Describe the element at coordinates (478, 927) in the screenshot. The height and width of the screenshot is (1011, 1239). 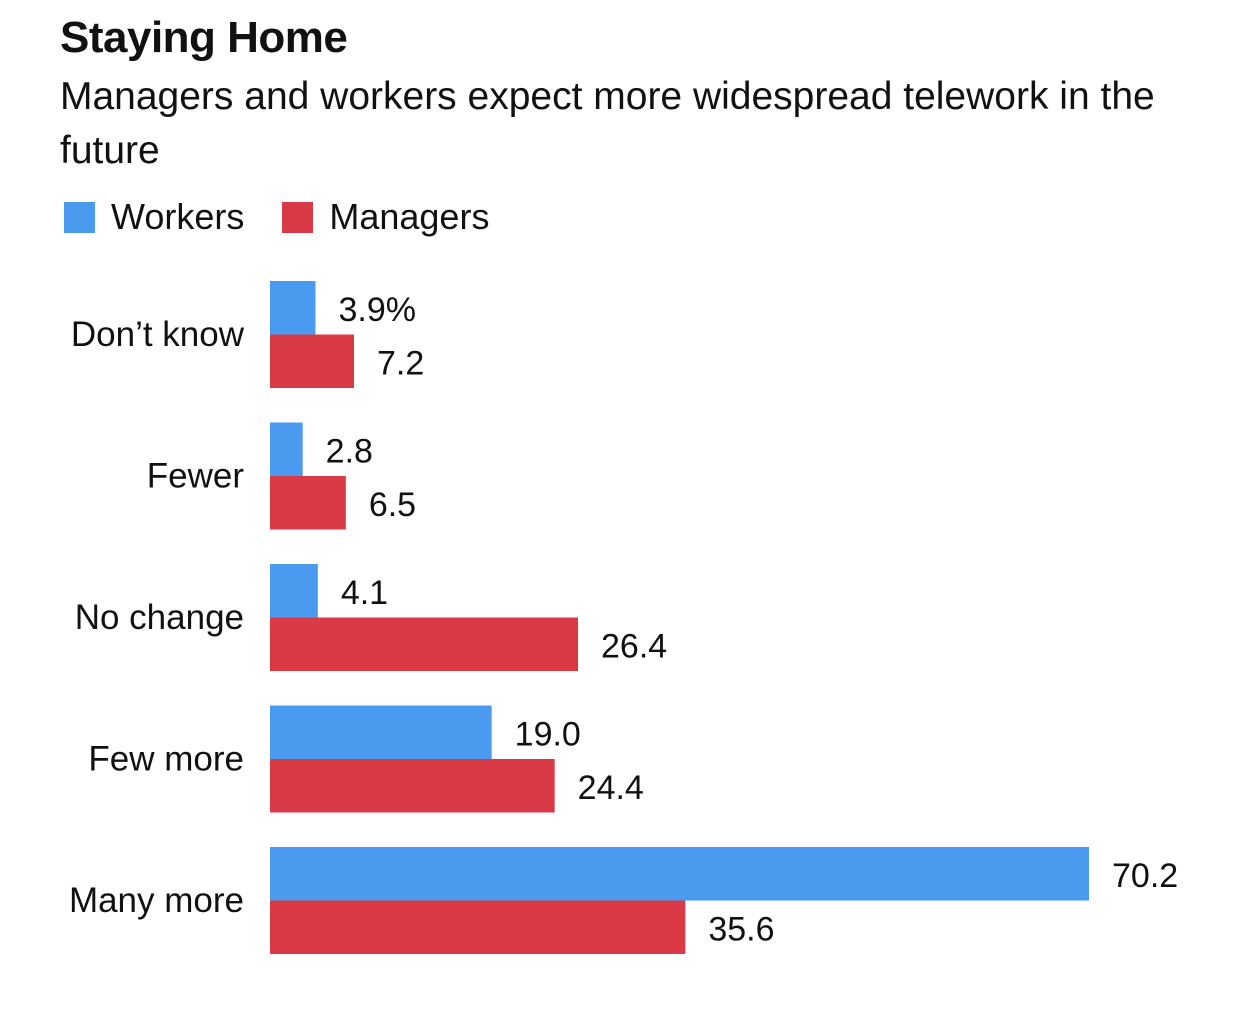
I see `bar-managers-many-more` at that location.